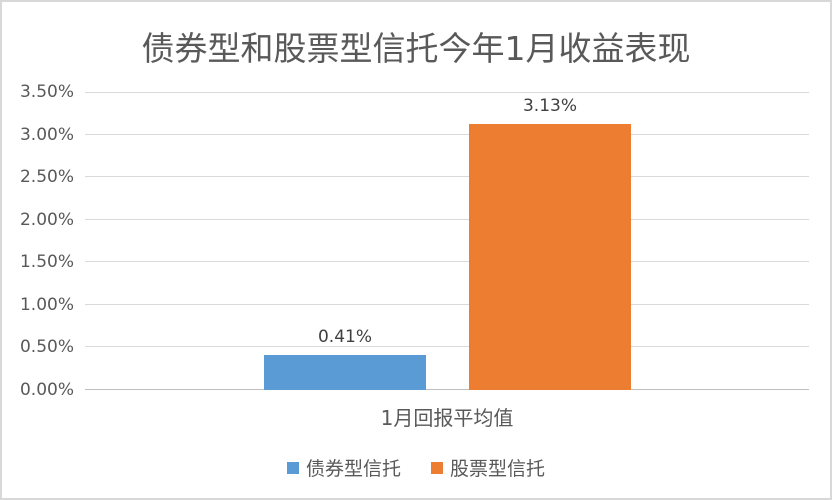 This screenshot has width=832, height=500. What do you see at coordinates (46, 390) in the screenshot?
I see `y-axis-tick-label: 0.00%` at bounding box center [46, 390].